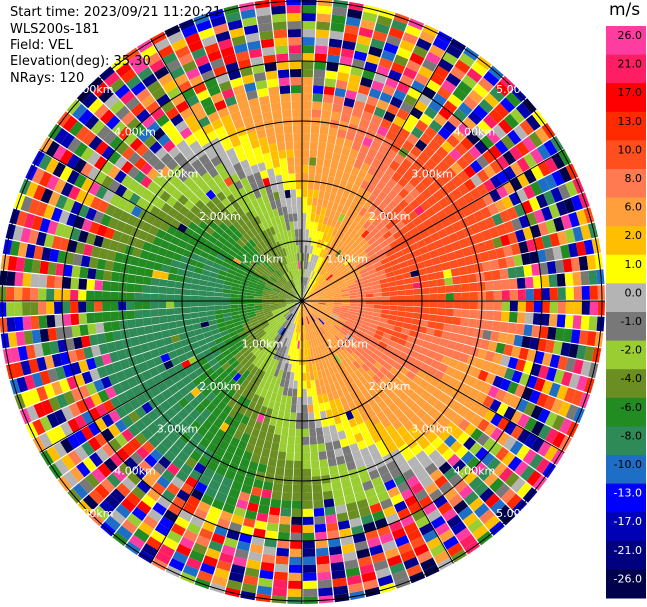 The height and width of the screenshot is (607, 647). Describe the element at coordinates (630, 64) in the screenshot. I see `colorbar-tick-label: 21.0` at that location.